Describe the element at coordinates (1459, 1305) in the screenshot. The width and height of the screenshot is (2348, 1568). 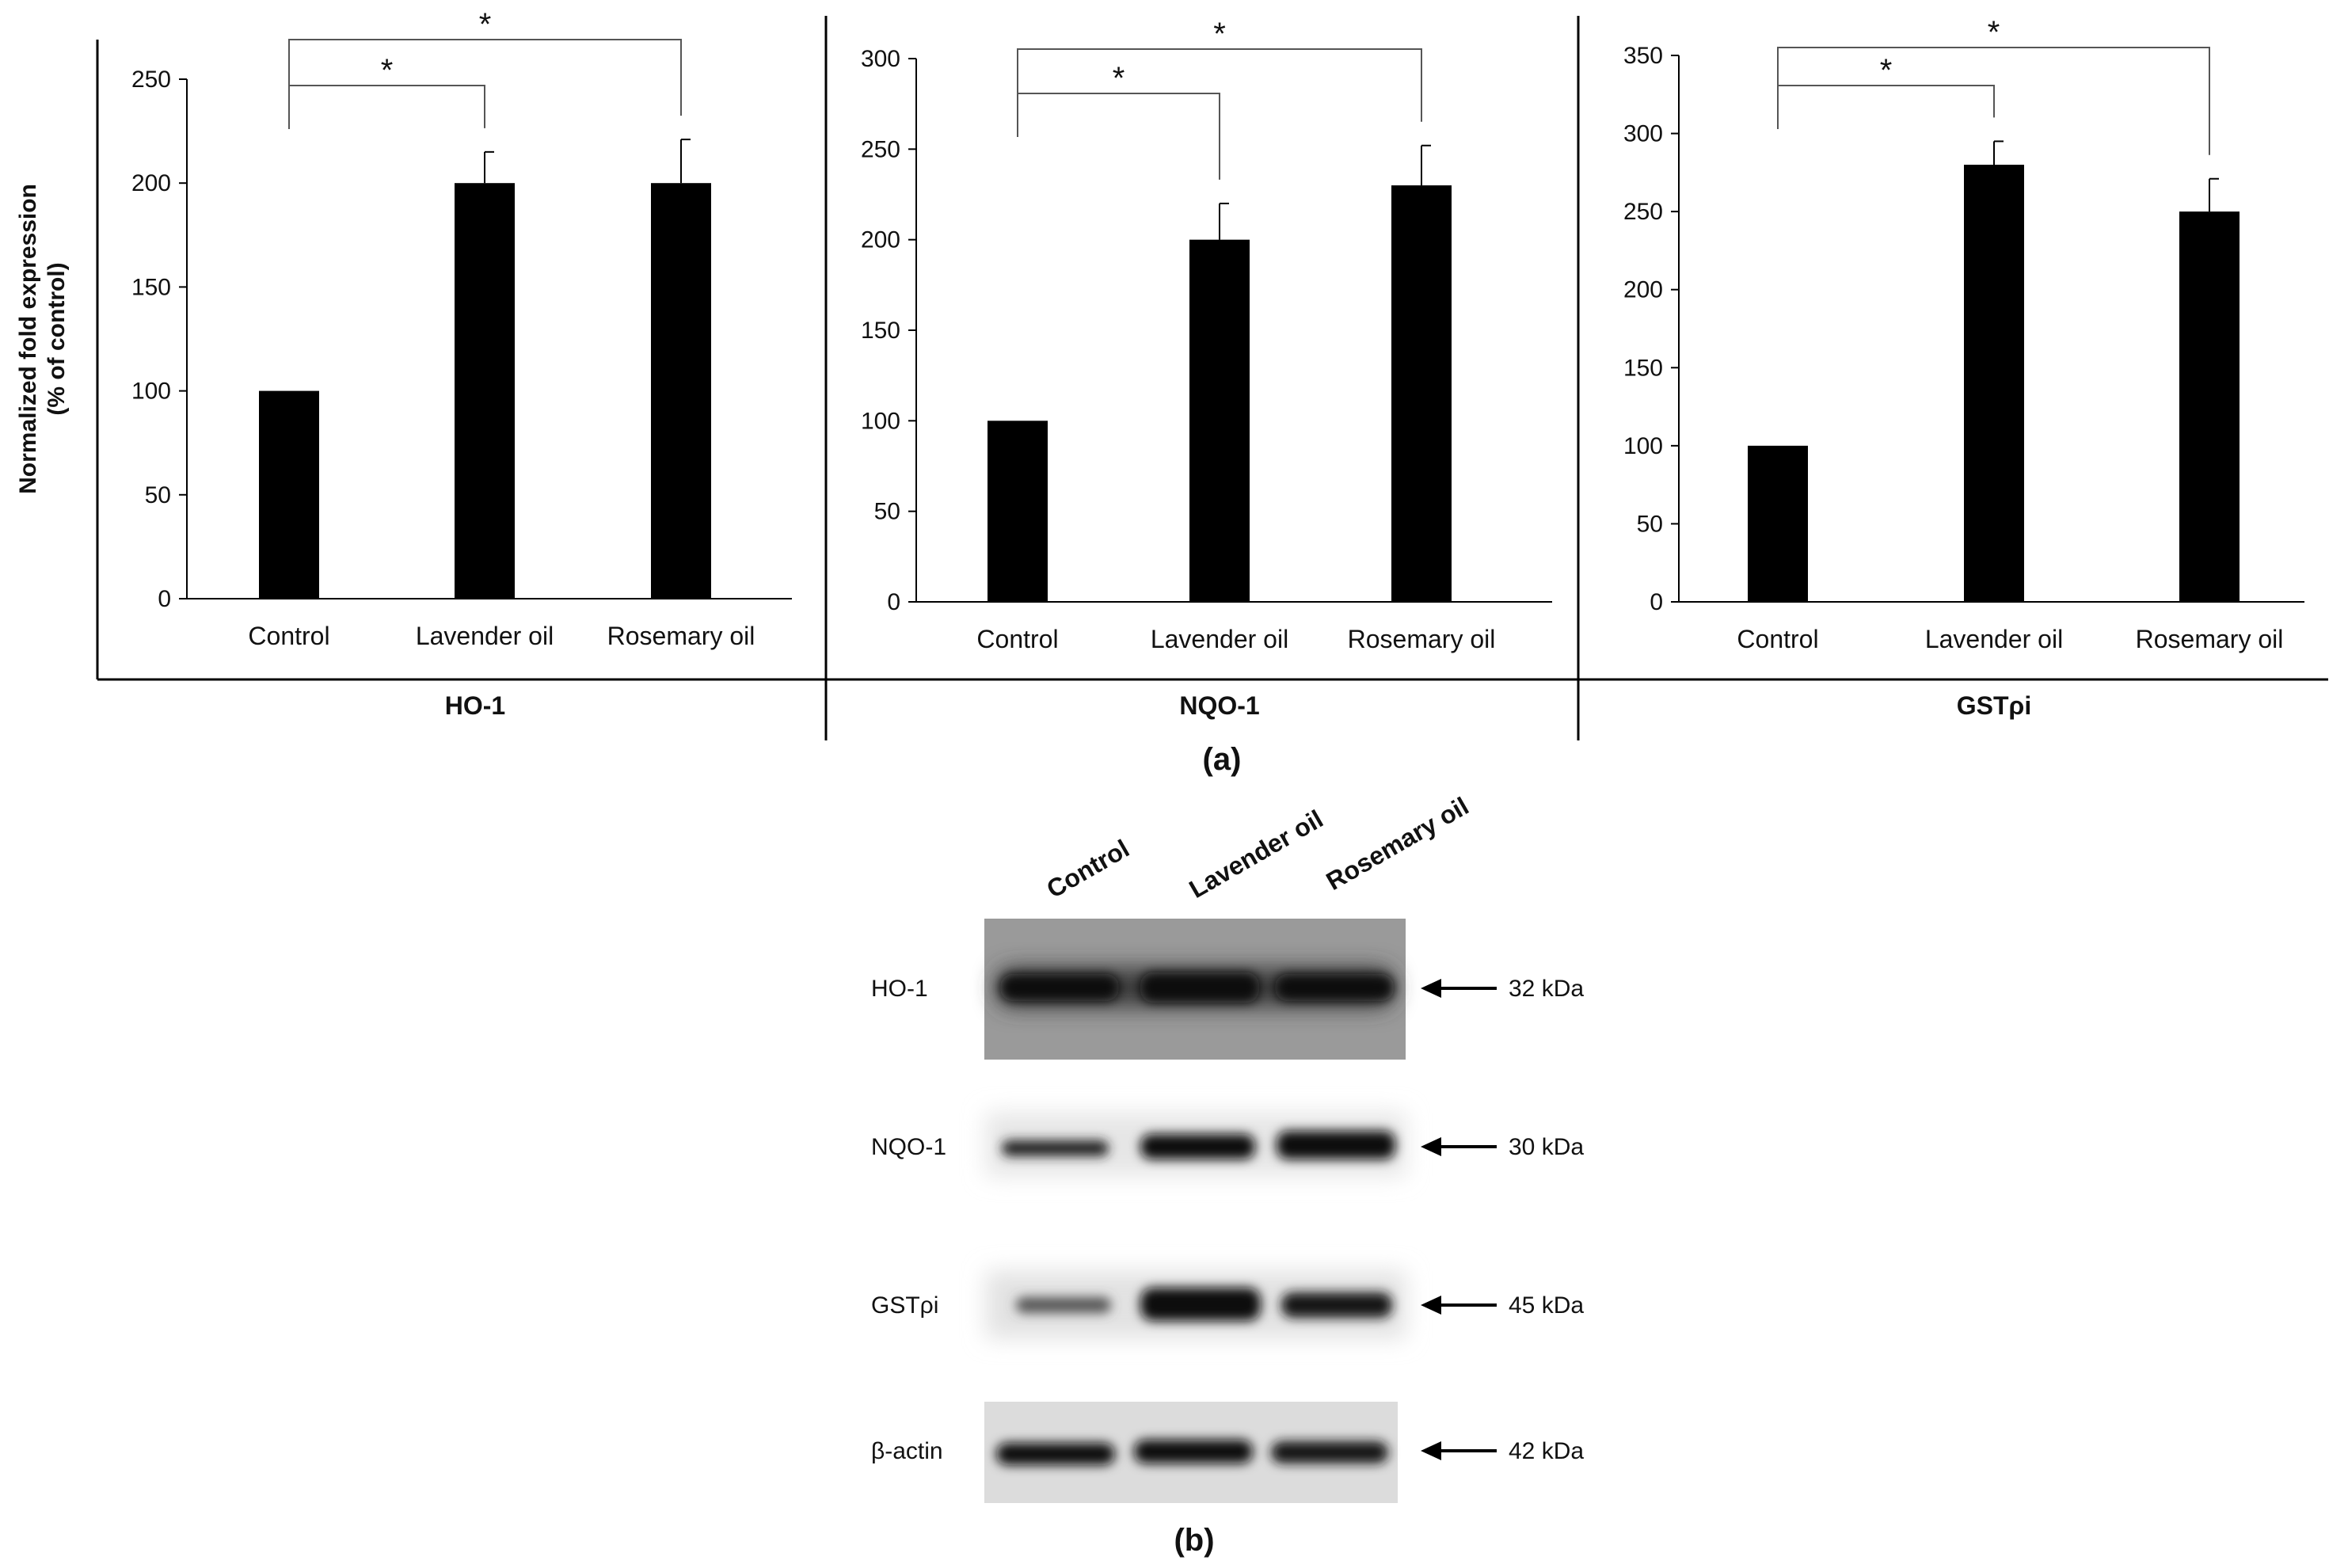
I see `arrow-gstpi` at that location.